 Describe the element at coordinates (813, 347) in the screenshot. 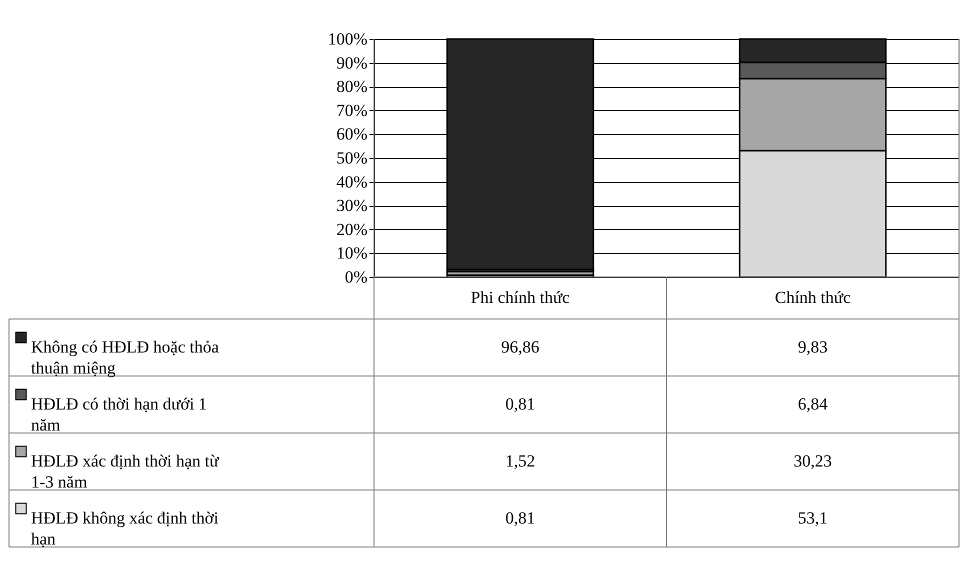

I see `data-label: 9,83` at that location.